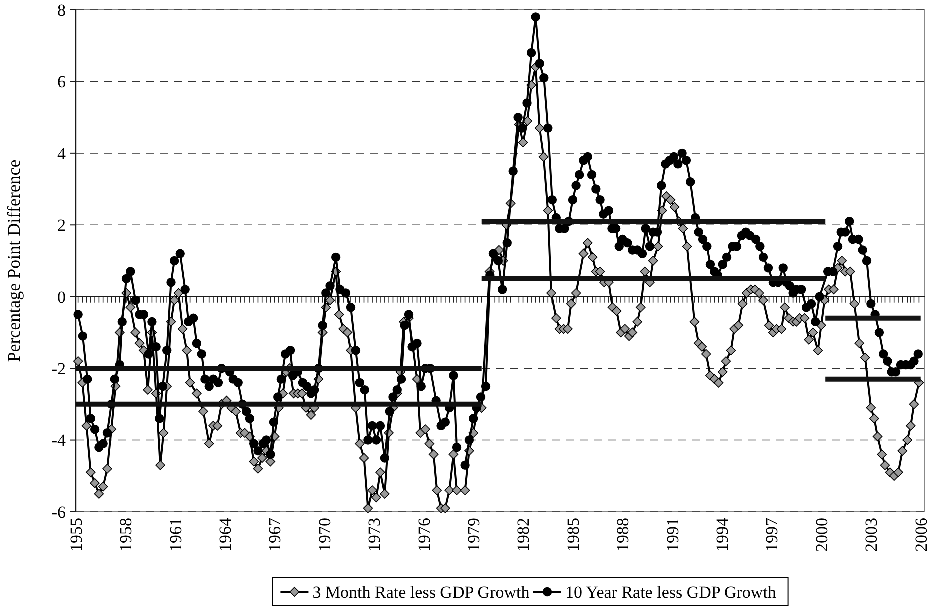 Image resolution: width=927 pixels, height=614 pixels. I want to click on x-tick-label: 1961, so click(176, 535).